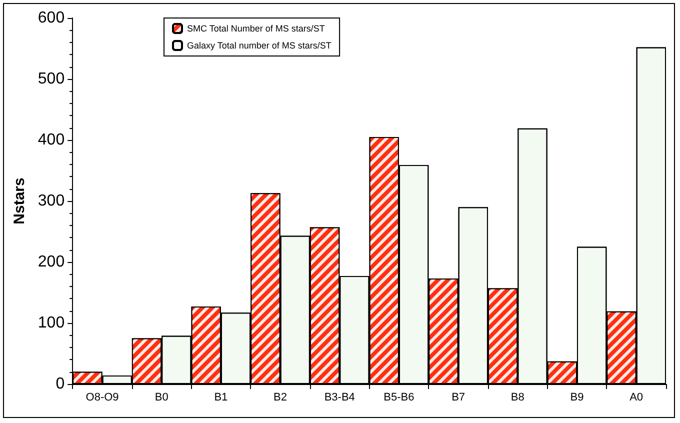 The image size is (680, 423). I want to click on legend-label: SMC Total Number of MS stars/ST, so click(256, 29).